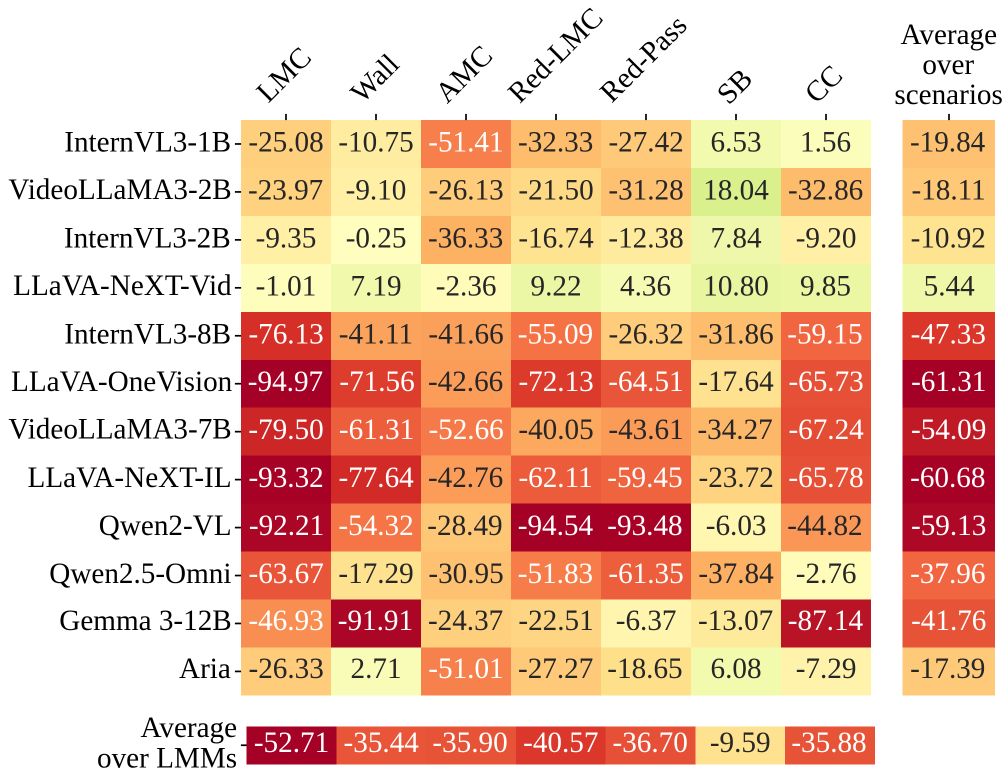 This screenshot has height=780, width=1008. What do you see at coordinates (465, 478) in the screenshot?
I see `svg-text: -42.76` at bounding box center [465, 478].